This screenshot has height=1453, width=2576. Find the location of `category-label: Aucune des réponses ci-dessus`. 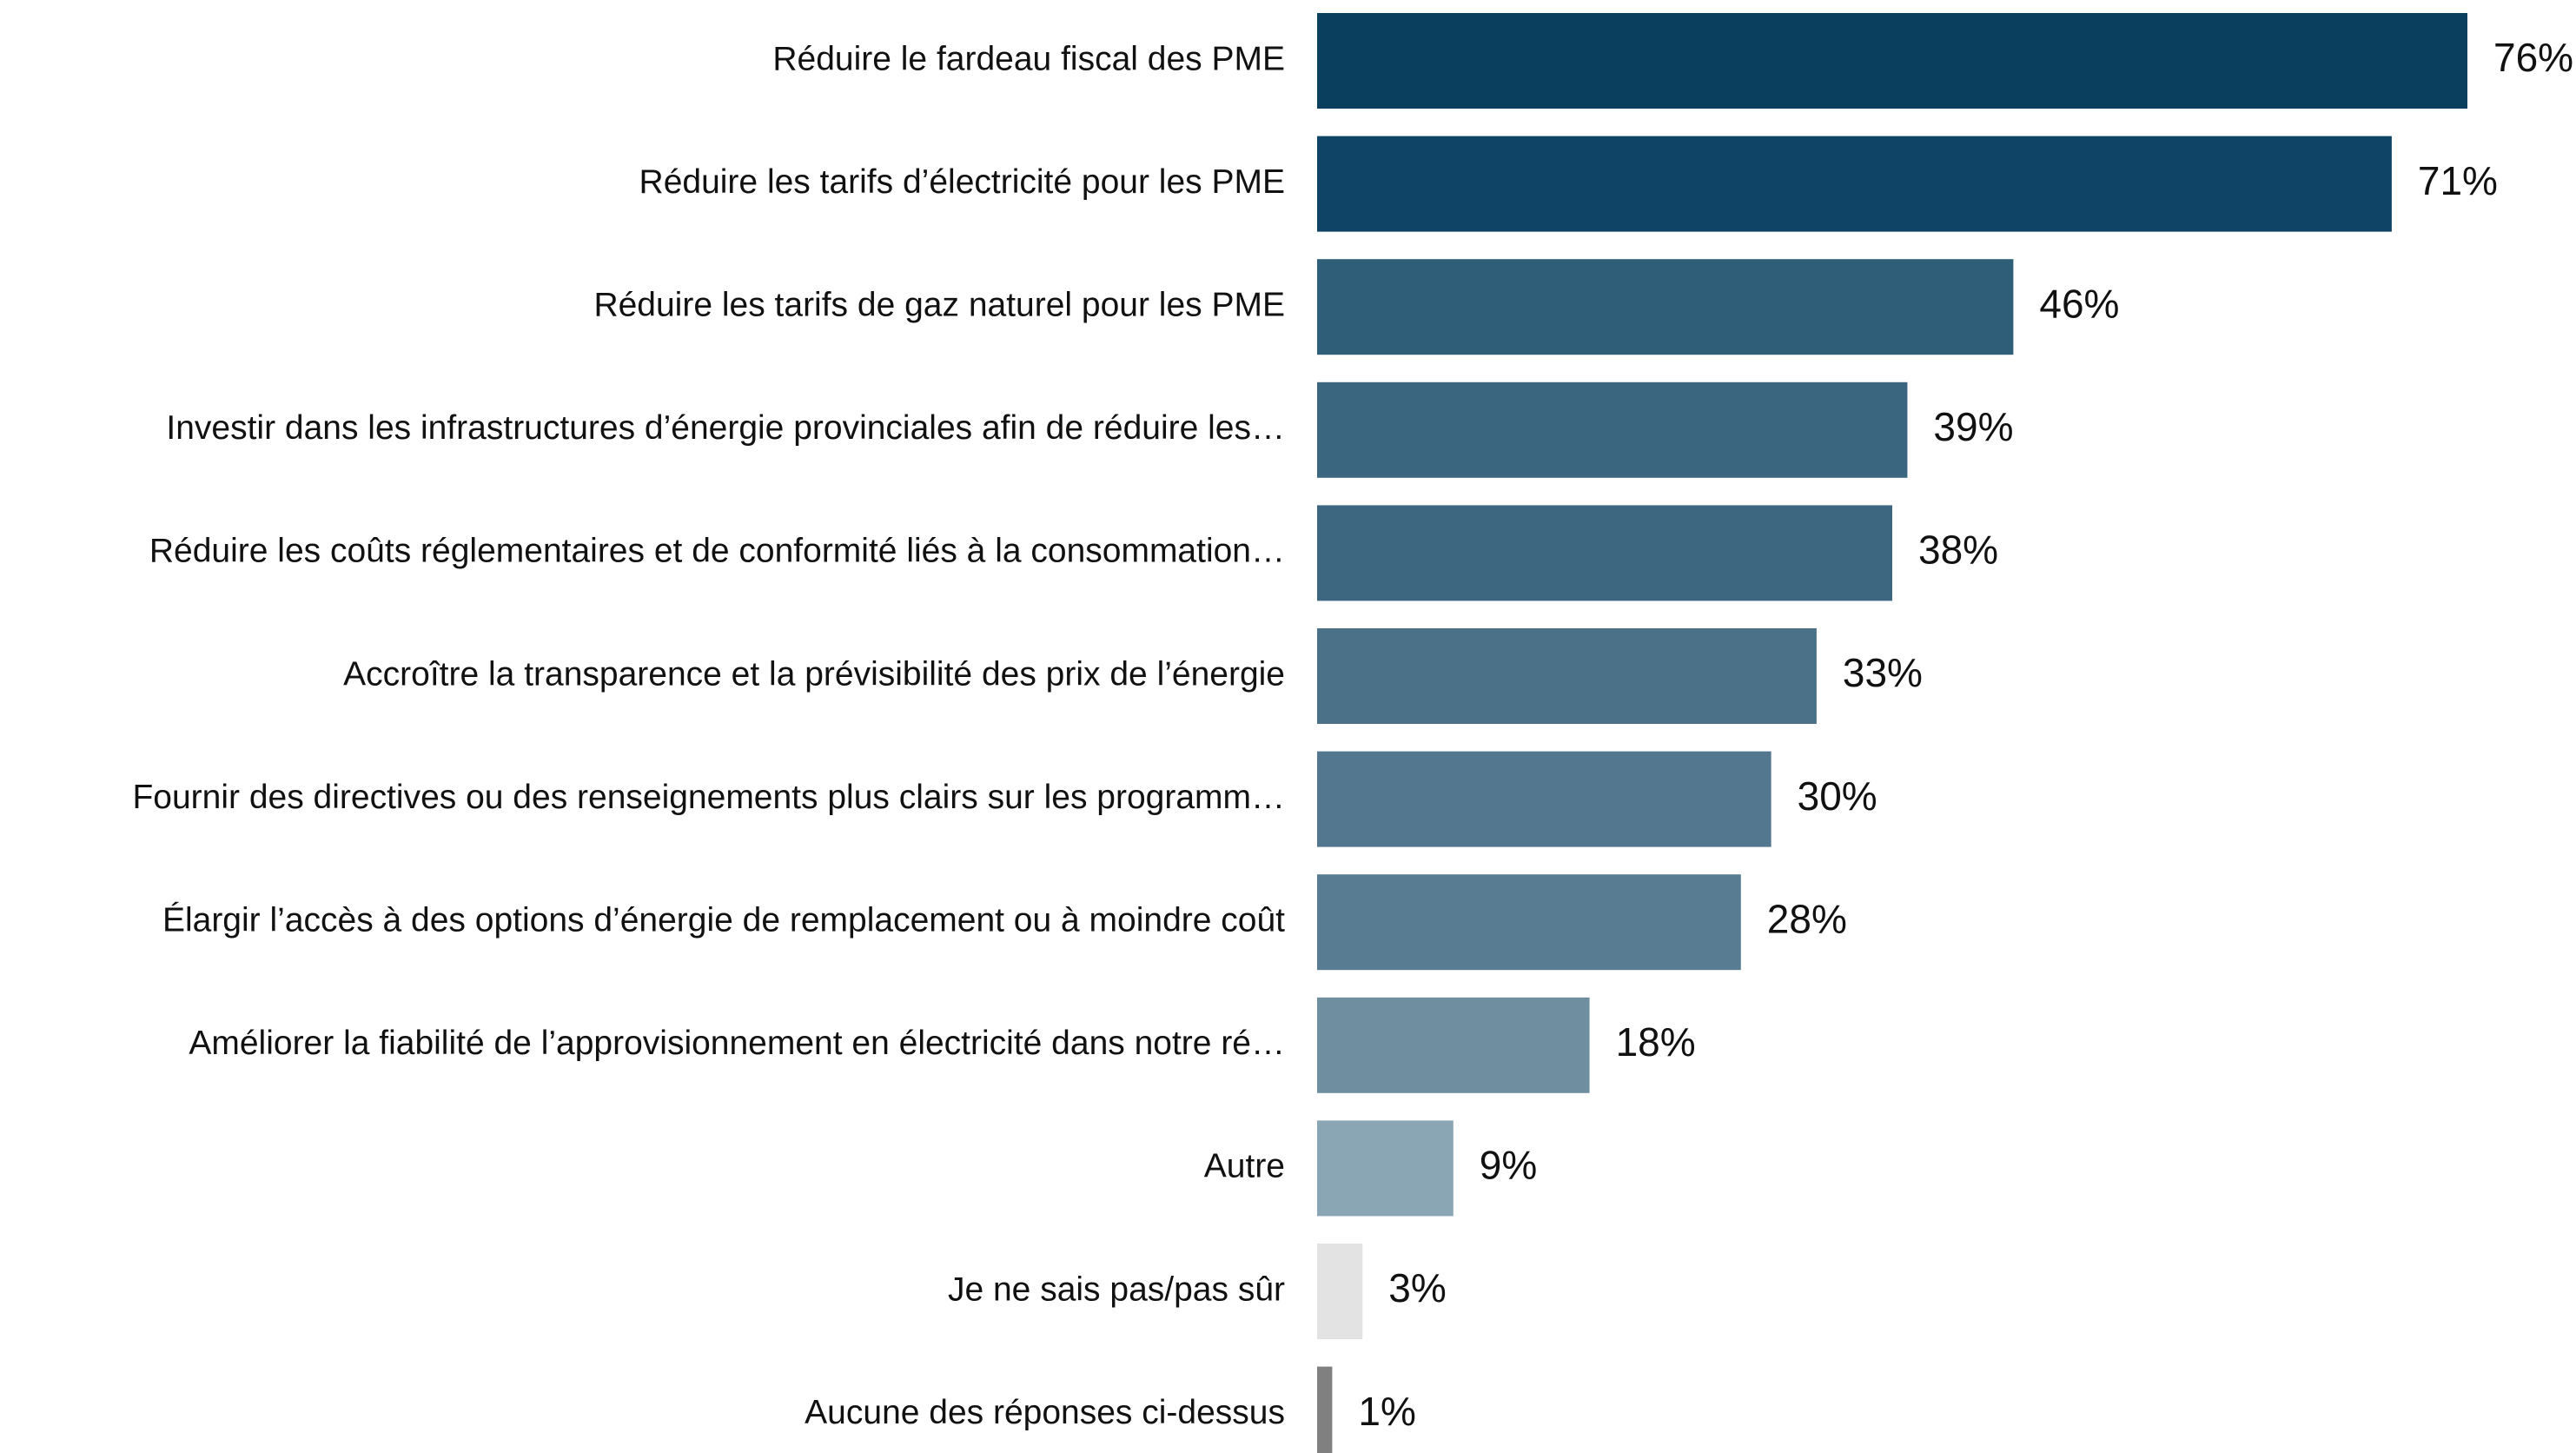

category-label: Aucune des réponses ci-dessus is located at coordinates (1045, 1412).